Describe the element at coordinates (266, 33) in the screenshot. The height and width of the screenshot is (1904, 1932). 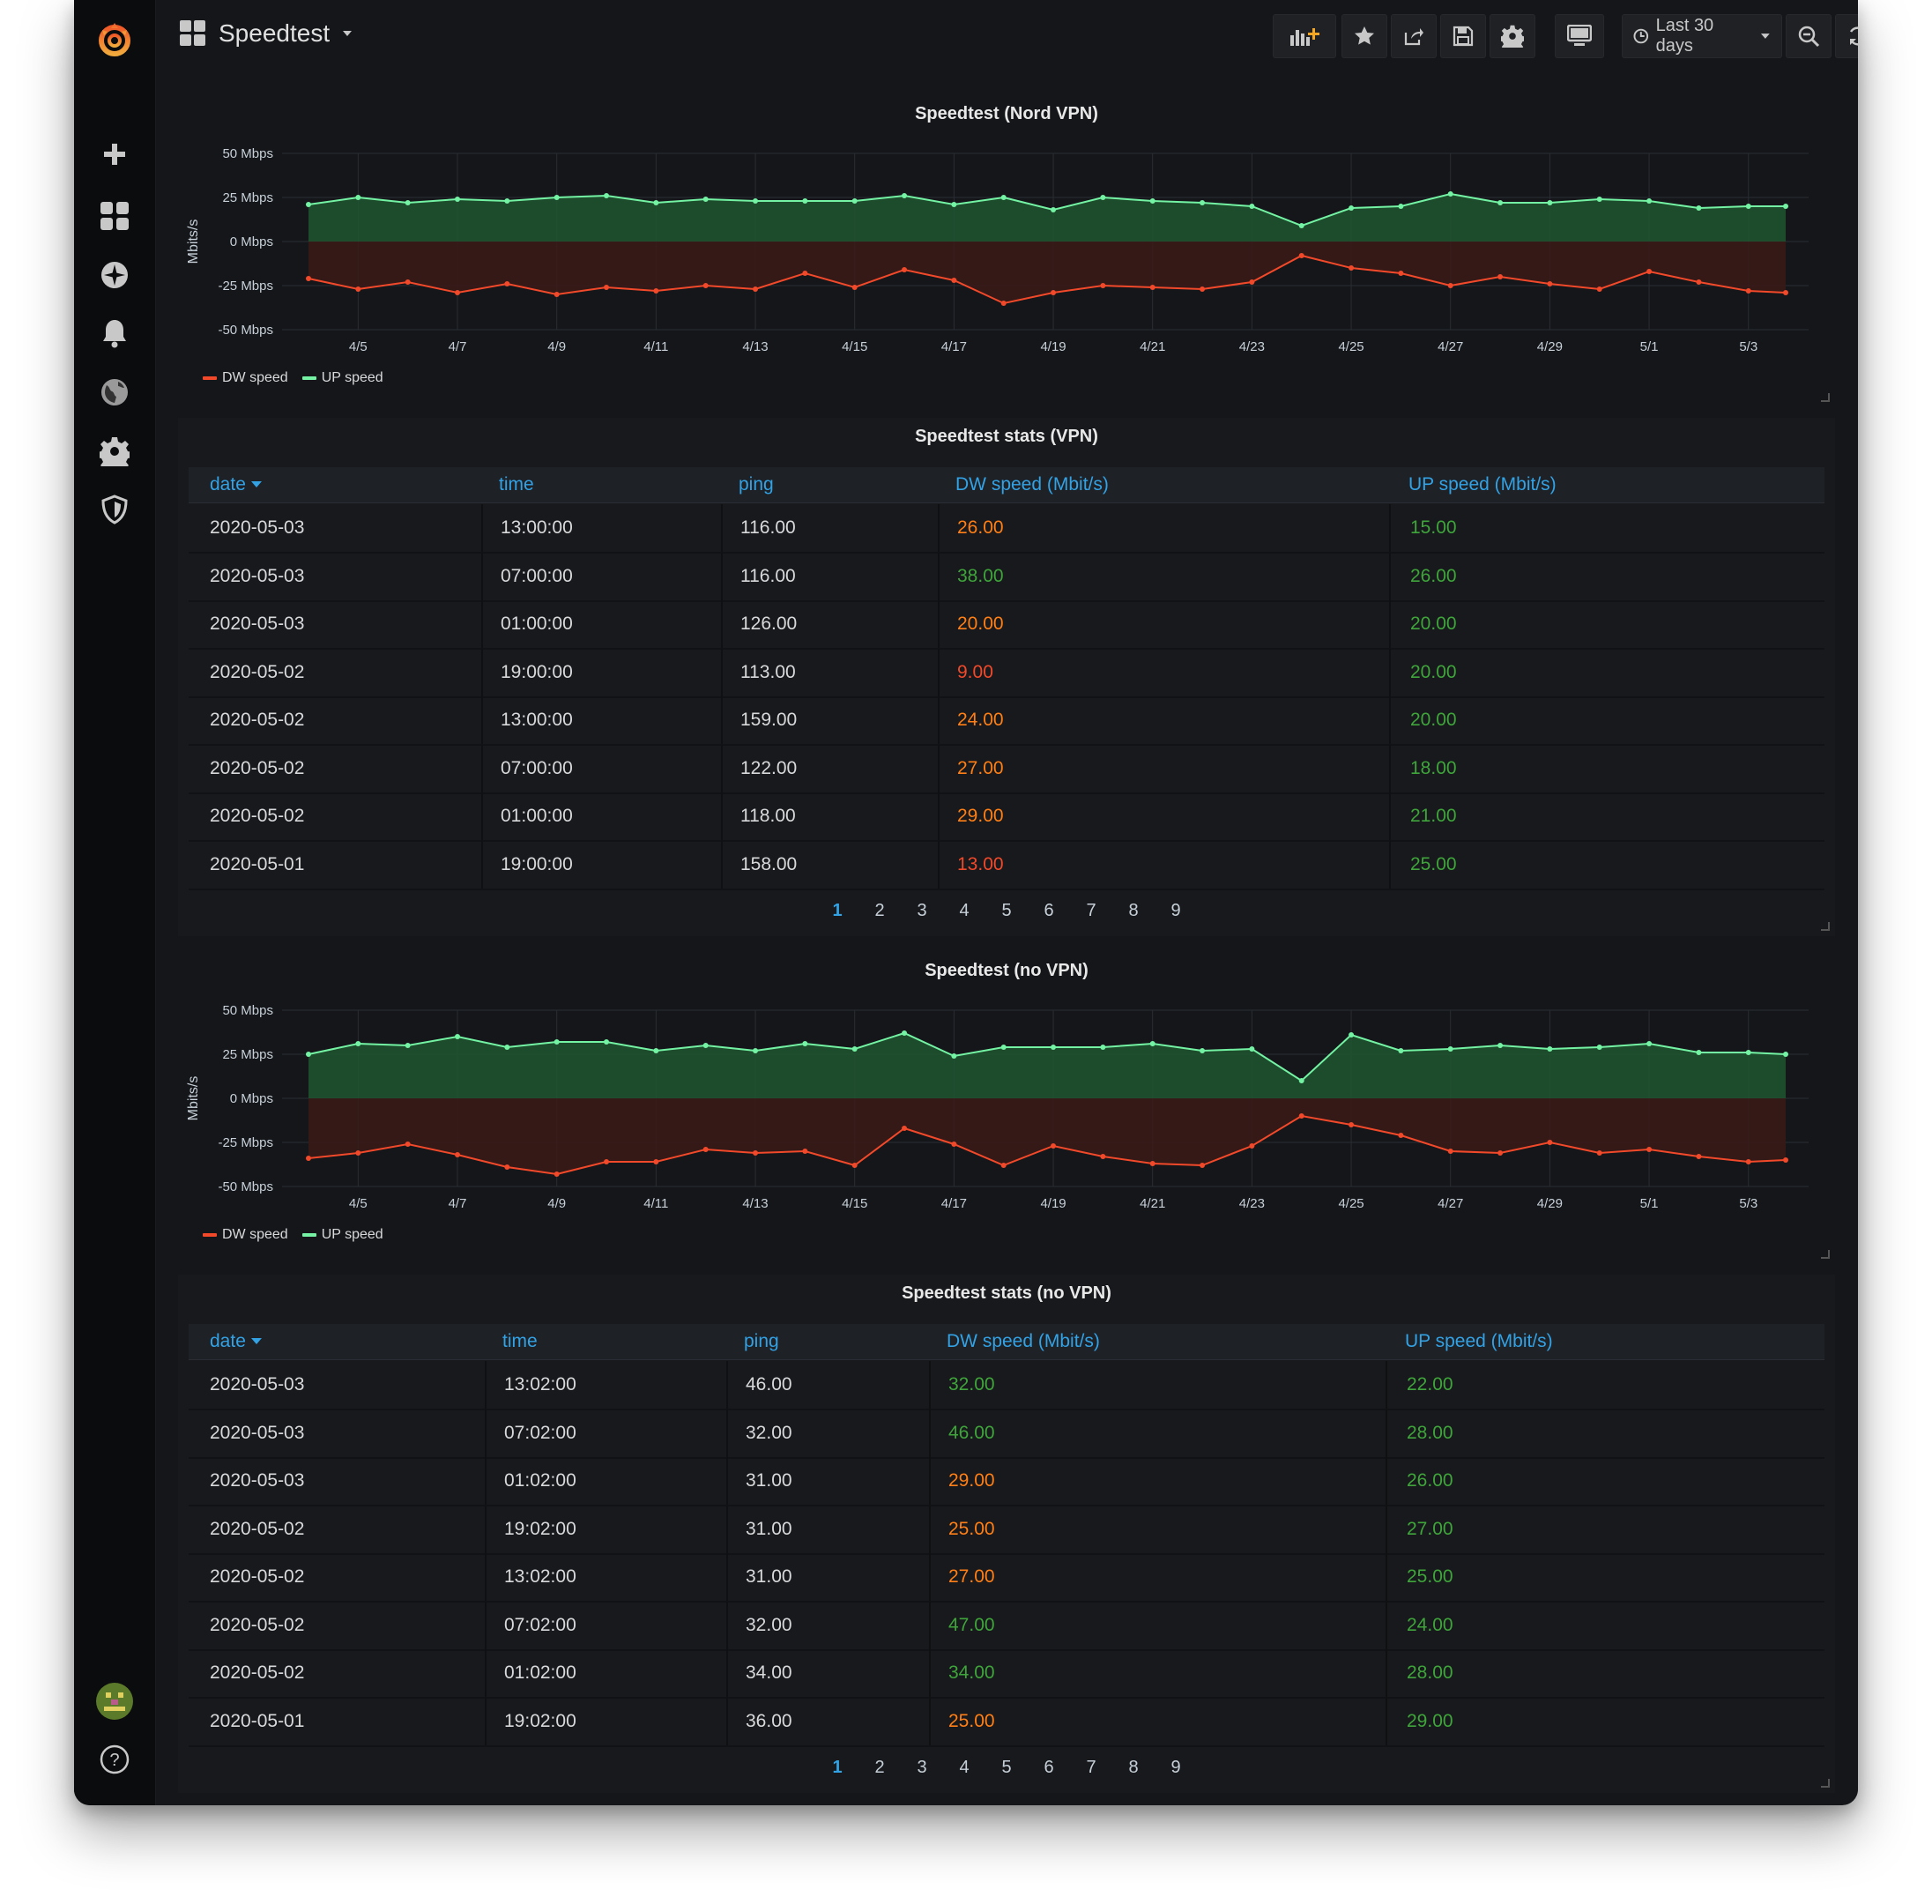
I see `dashboard-picker: Speedtest` at that location.